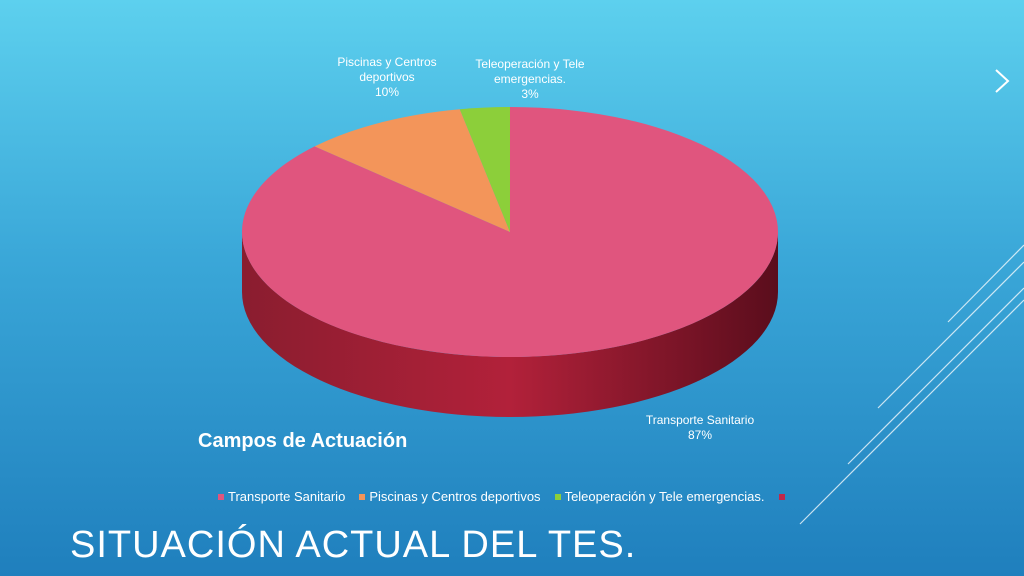  What do you see at coordinates (530, 79) in the screenshot?
I see `data-label-2: Teleoperación y Tele emergencias. 3%` at bounding box center [530, 79].